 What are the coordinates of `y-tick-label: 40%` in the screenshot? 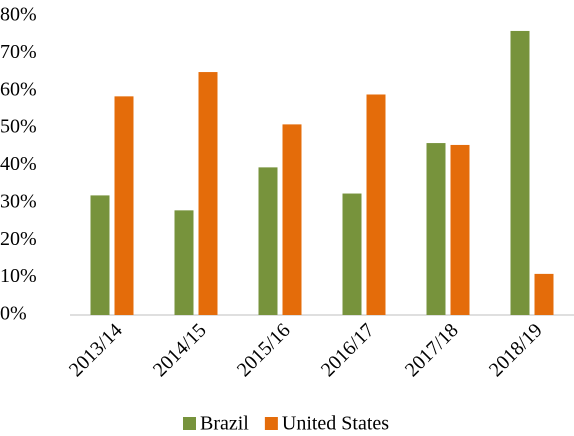 It's located at (18, 164).